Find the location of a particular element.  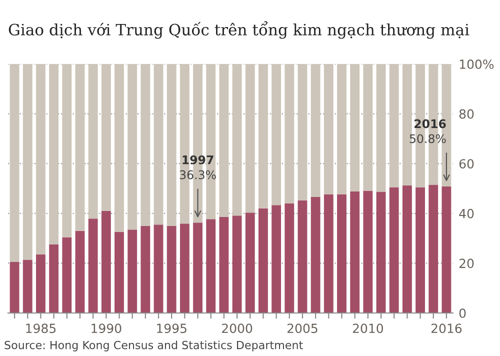

x-tick-label: 2005 is located at coordinates (302, 329).